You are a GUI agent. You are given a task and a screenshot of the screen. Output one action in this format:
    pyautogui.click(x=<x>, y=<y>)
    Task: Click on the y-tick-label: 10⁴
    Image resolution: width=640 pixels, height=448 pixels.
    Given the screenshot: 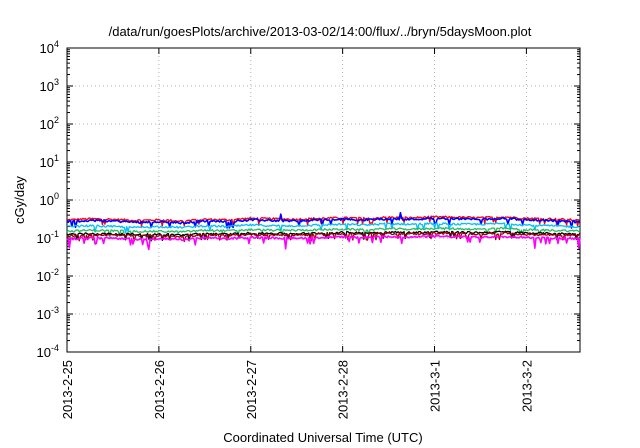 What is the action you would take?
    pyautogui.click(x=49, y=47)
    